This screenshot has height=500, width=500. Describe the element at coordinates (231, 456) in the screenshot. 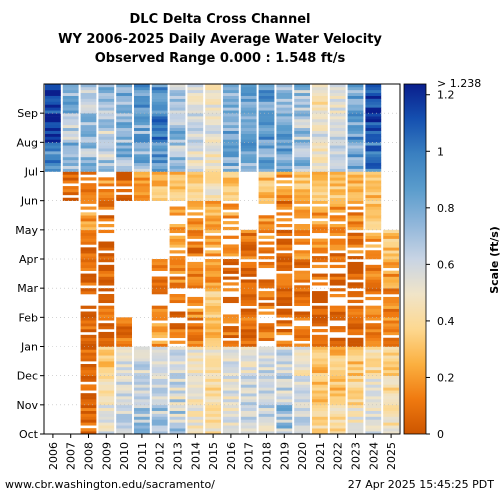

I see `x-tick-label: 2016` at that location.